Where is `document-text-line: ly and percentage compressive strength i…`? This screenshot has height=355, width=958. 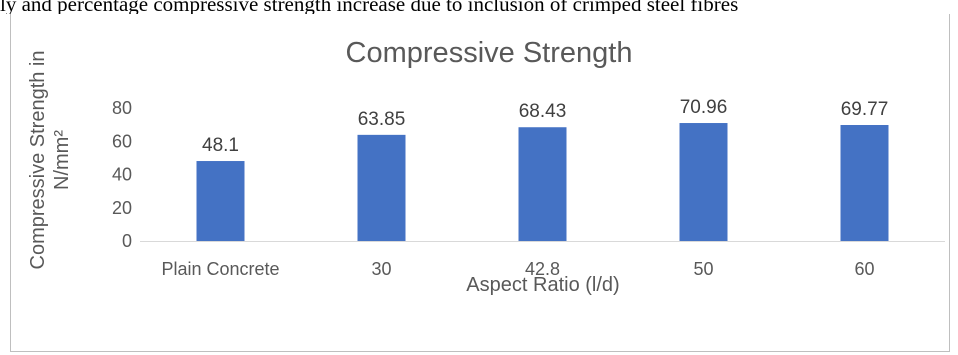 document-text-line: ly and percentage compressive strength i… is located at coordinates (369, 7).